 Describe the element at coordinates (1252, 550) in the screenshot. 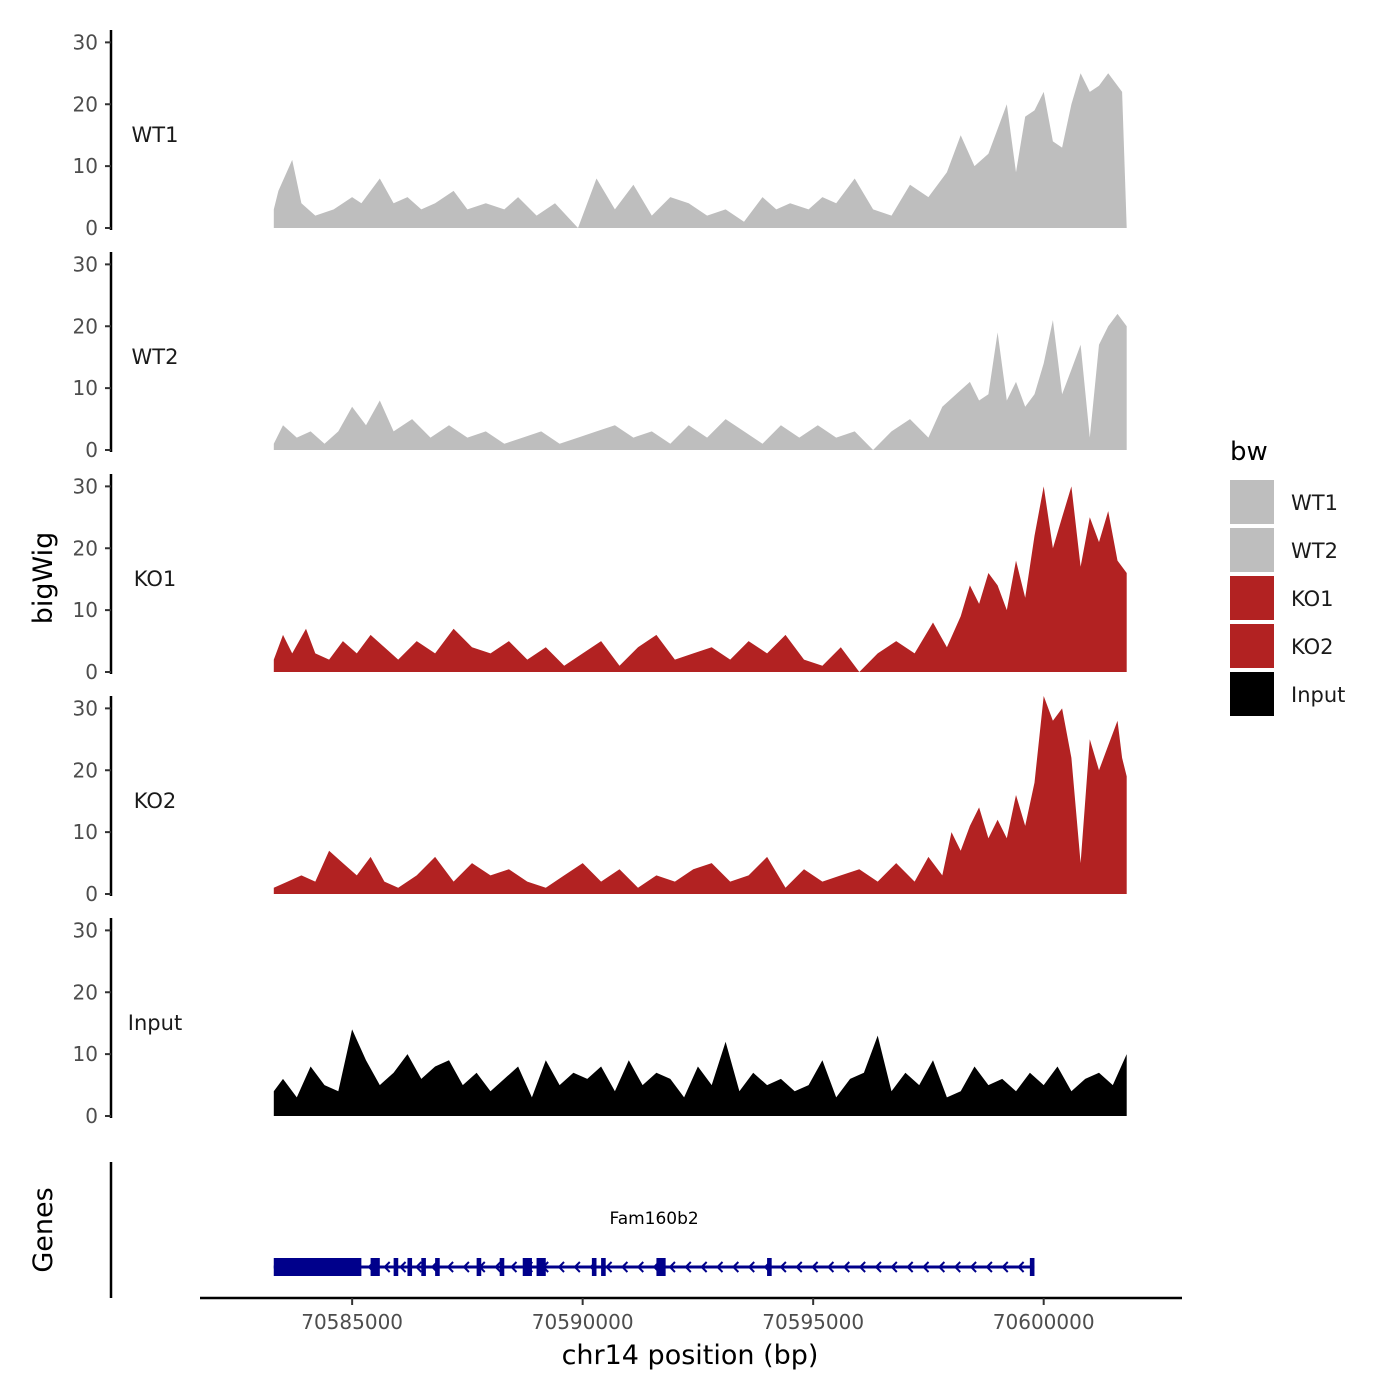

I see `legend-swatch-wt2` at that location.